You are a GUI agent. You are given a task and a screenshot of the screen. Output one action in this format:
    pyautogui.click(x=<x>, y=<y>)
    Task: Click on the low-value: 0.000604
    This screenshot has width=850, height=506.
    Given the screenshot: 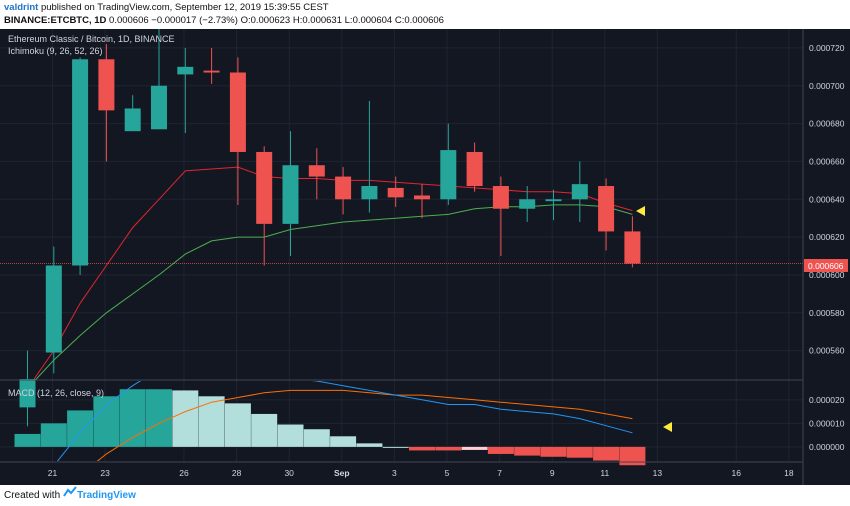 What is the action you would take?
    pyautogui.click(x=372, y=20)
    